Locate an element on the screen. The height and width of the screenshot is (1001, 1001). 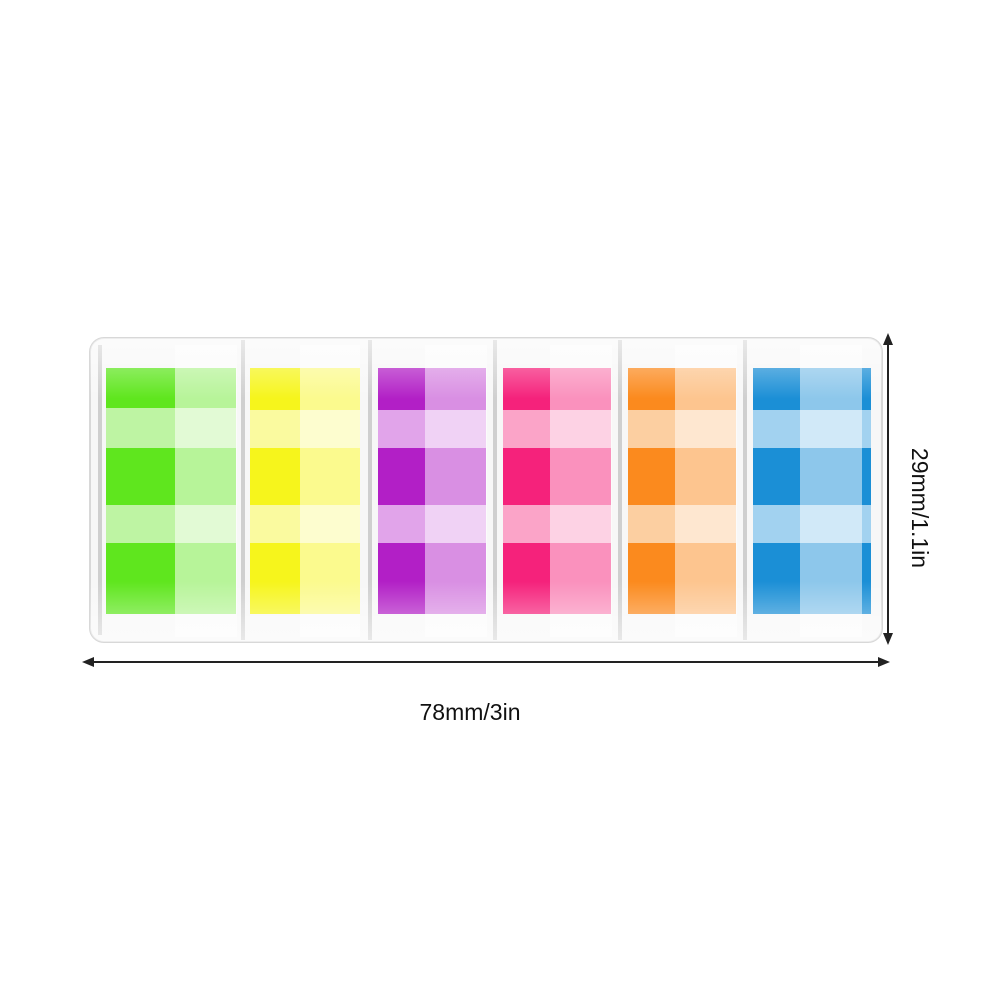
width-arrow is located at coordinates (486, 662).